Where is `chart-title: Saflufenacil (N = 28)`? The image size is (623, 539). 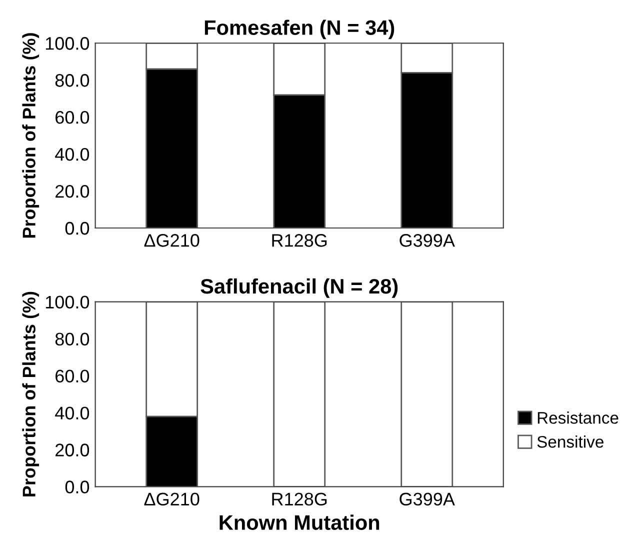 chart-title: Saflufenacil (N = 28) is located at coordinates (299, 288).